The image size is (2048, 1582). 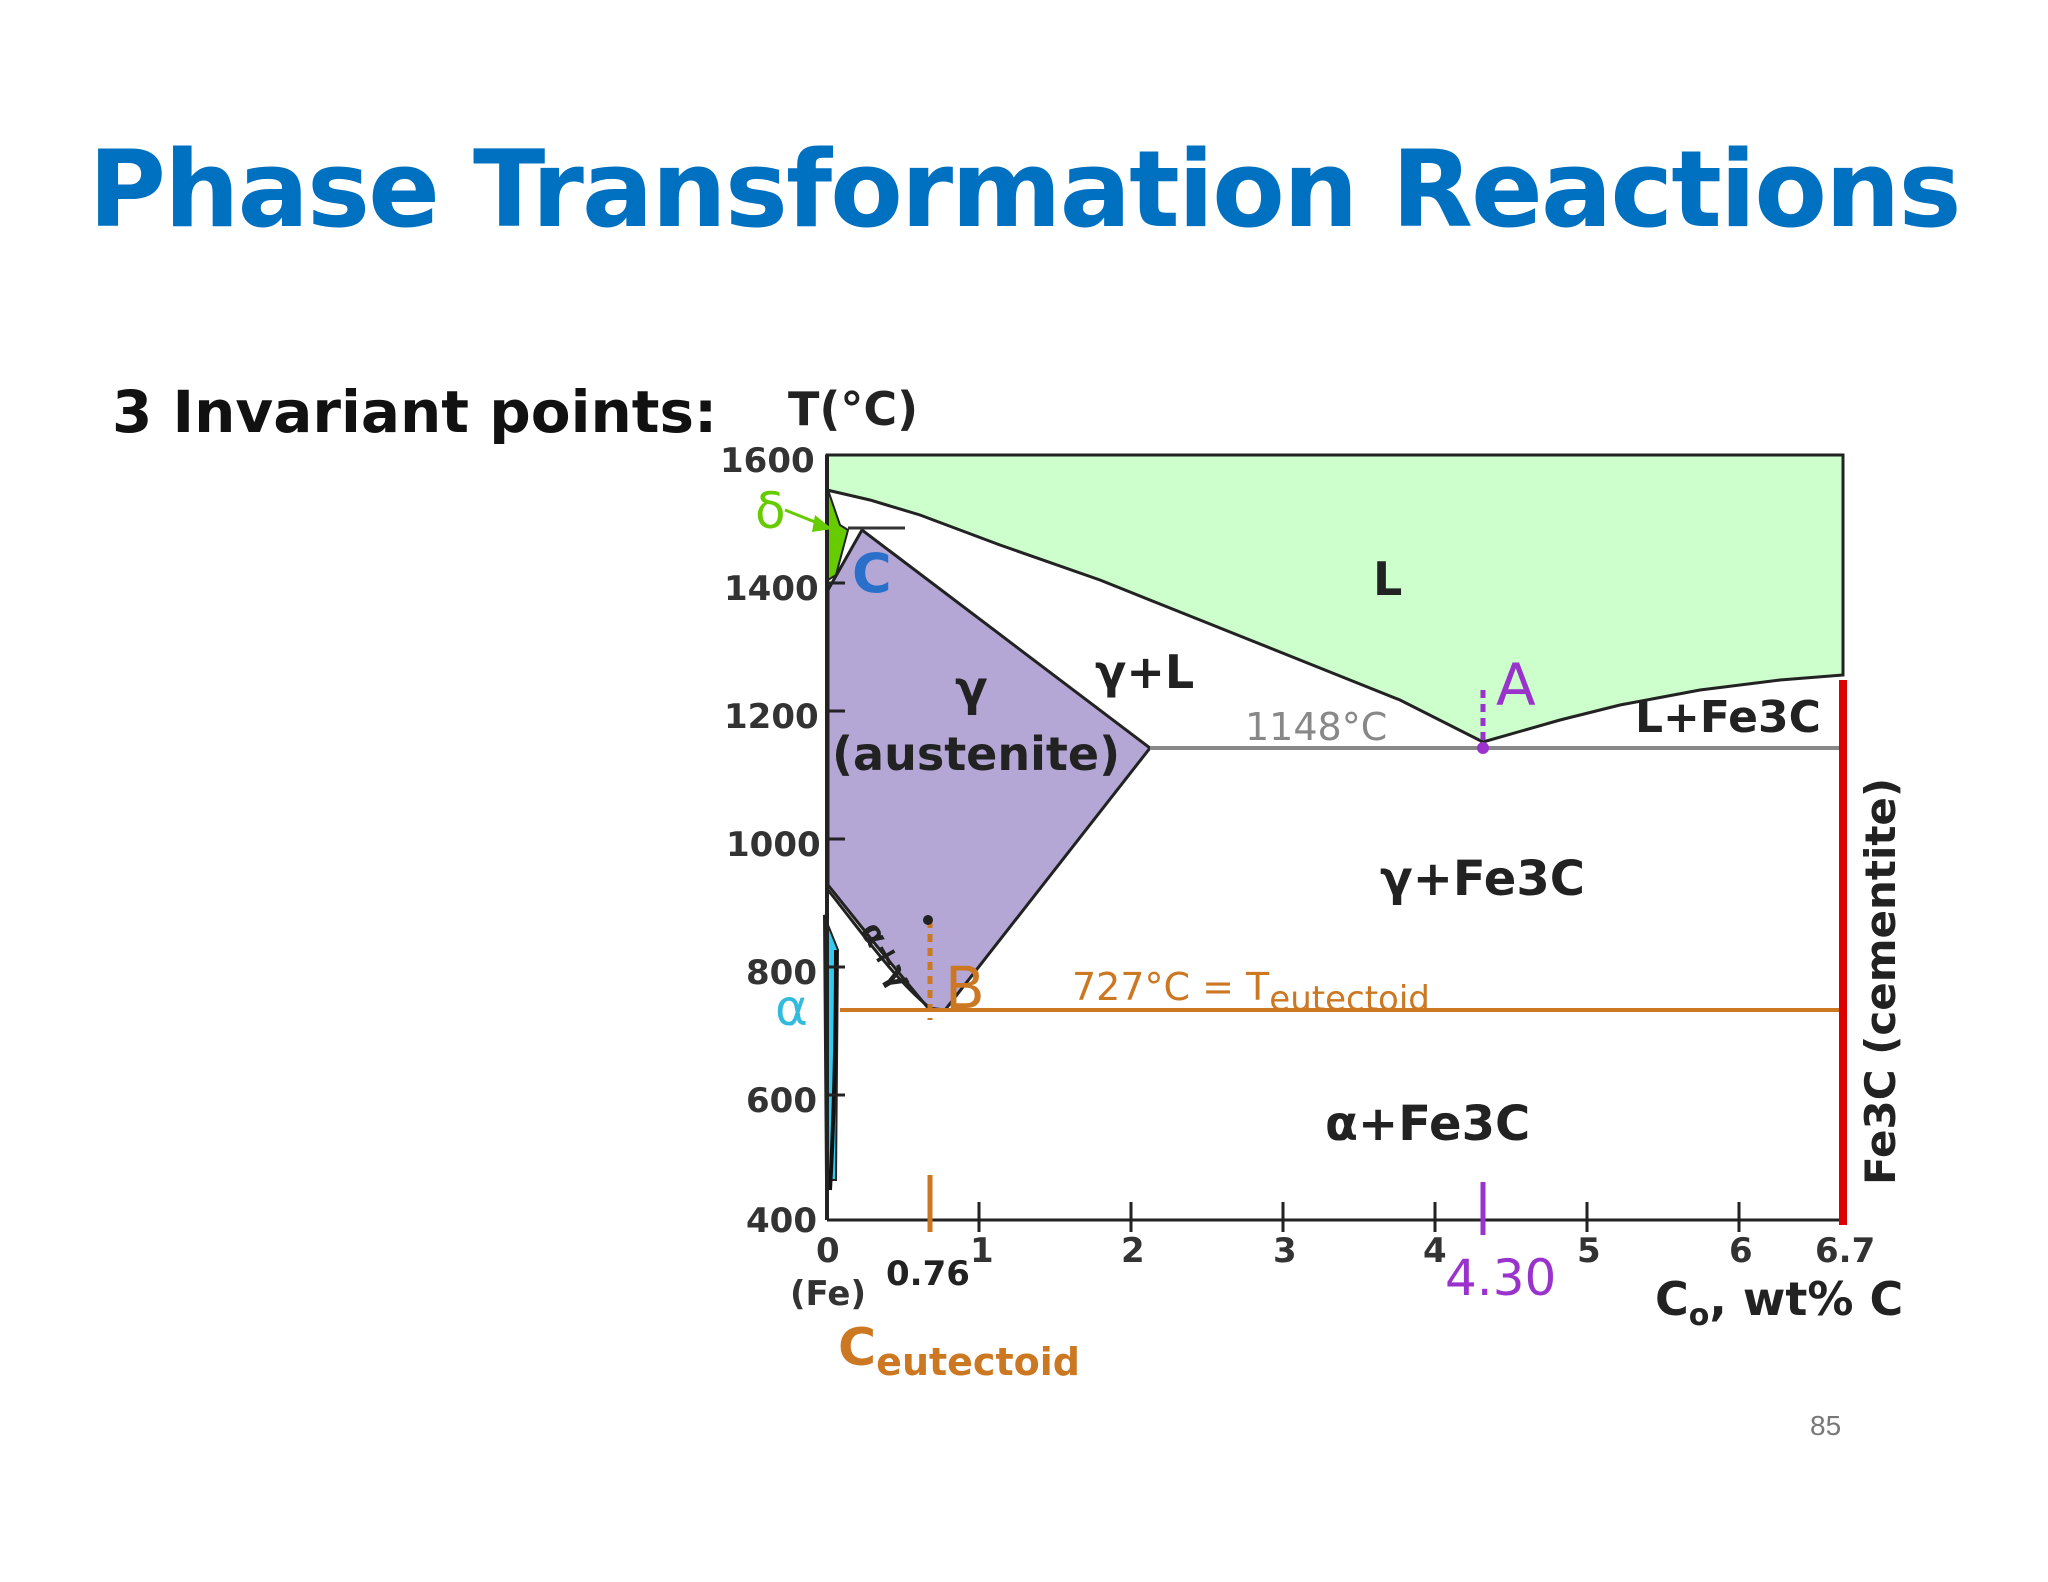 I want to click on eutectoid-start-dot, so click(x=928, y=920).